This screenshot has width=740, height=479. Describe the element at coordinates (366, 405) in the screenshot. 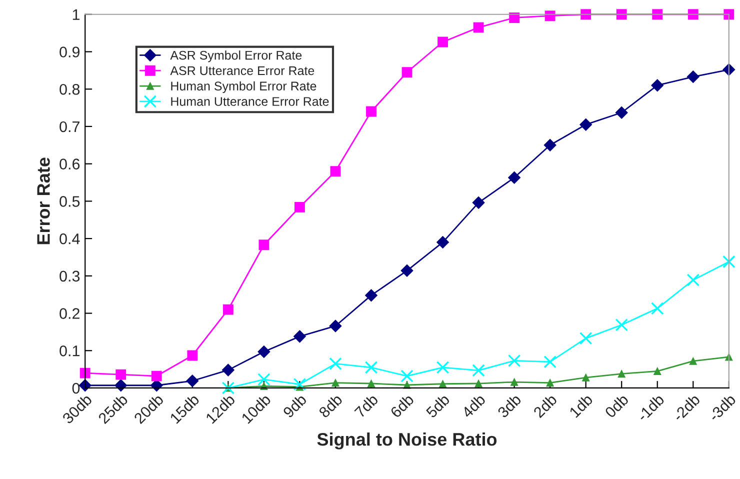

I see `x-tick-label: 7db` at that location.